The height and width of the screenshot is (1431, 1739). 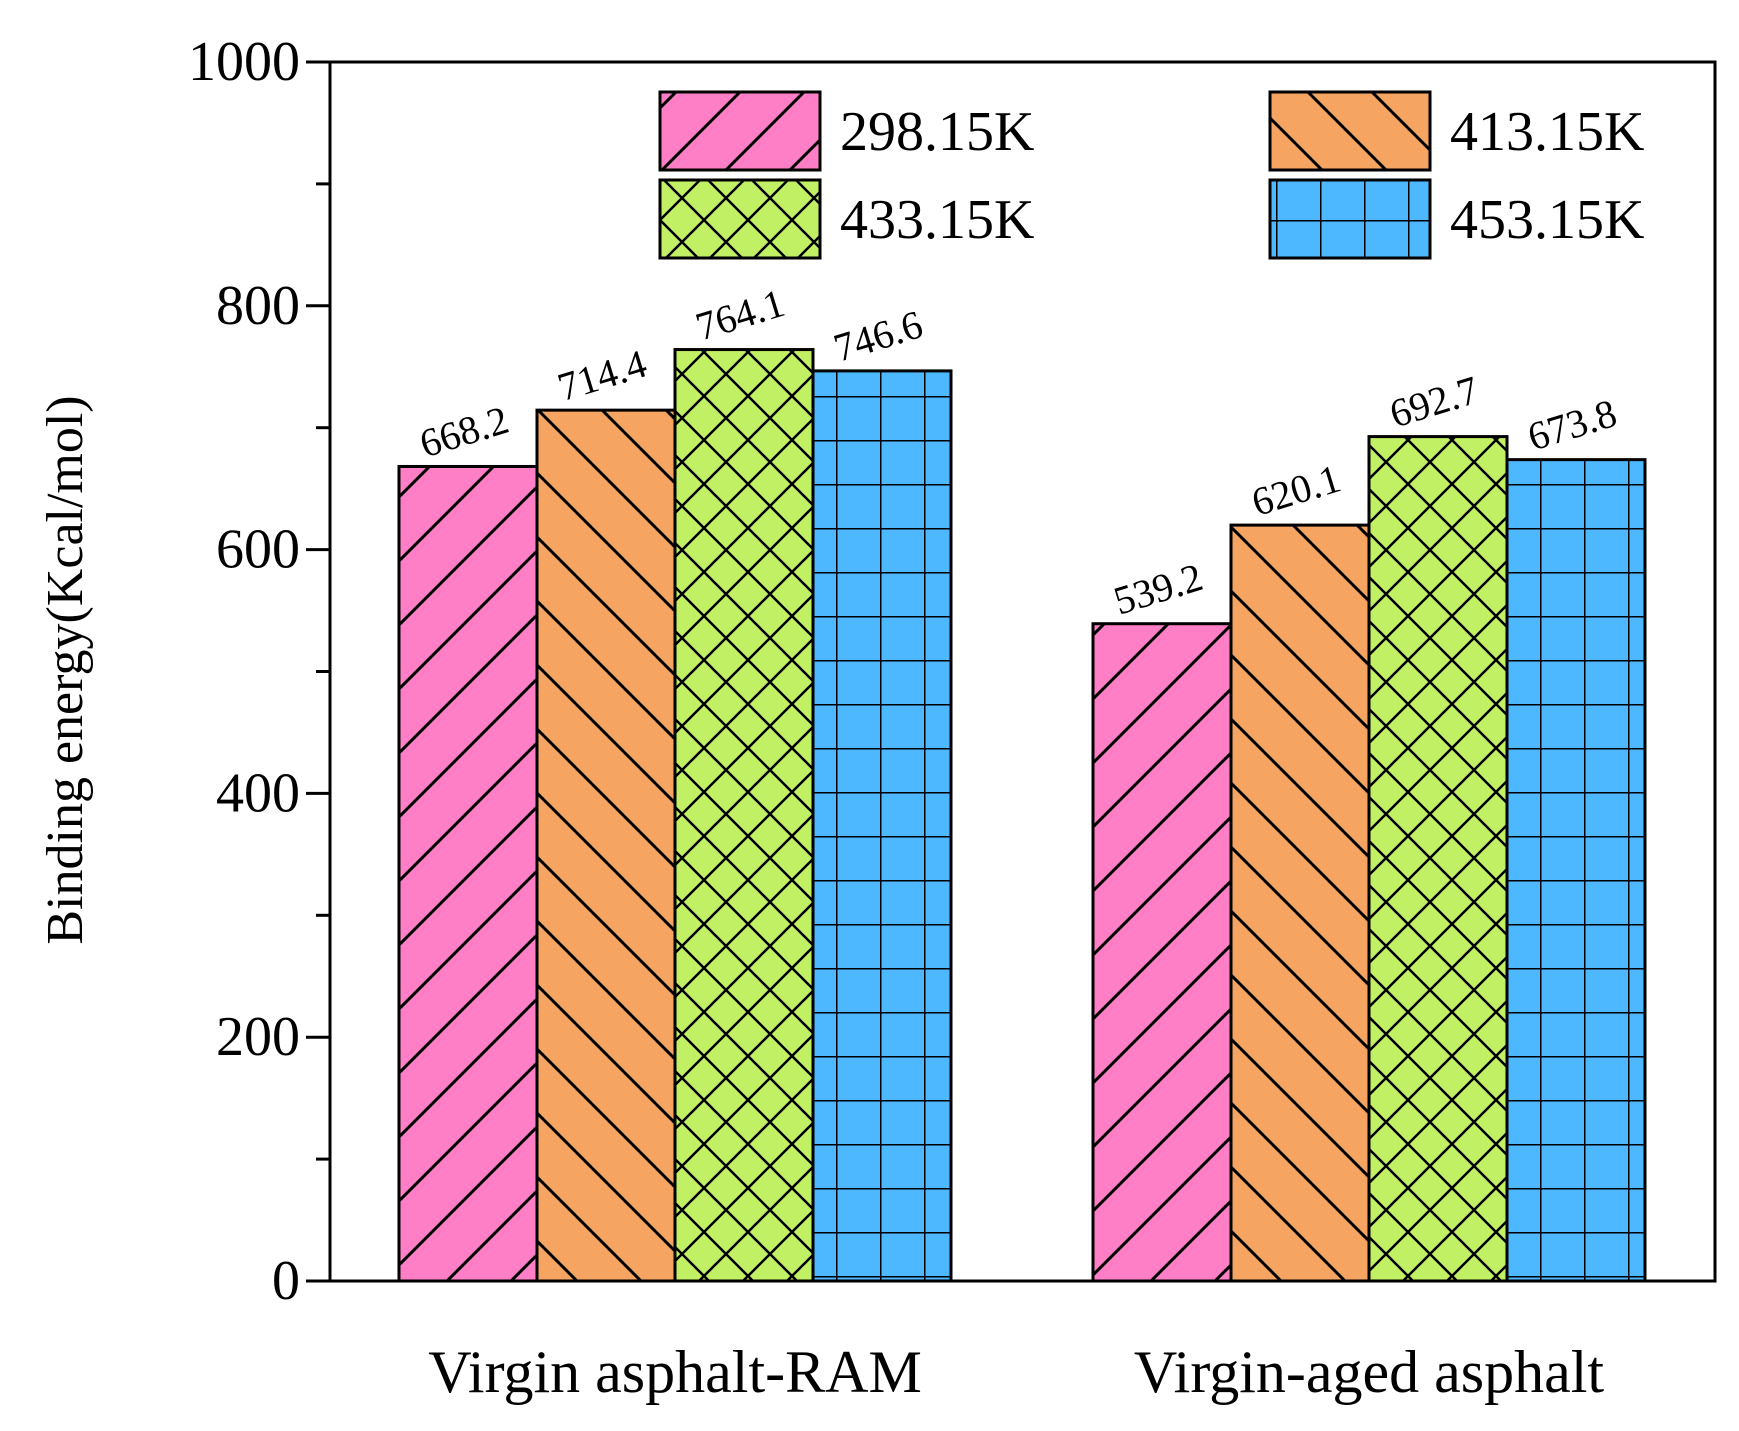 What do you see at coordinates (1016, 1372) in the screenshot?
I see `x-axis: Virgin asphalt-RAM Virgin-aged asphalt` at bounding box center [1016, 1372].